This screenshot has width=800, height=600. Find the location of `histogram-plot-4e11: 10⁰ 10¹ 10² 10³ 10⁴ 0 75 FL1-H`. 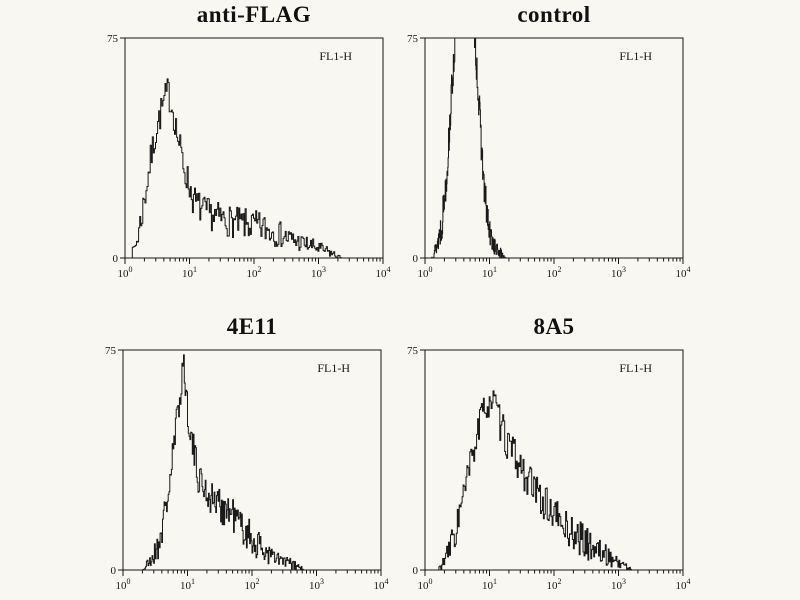

histogram-plot-4e11: 10⁰ 10¹ 10² 10³ 10⁴ 0 75 FL1-H is located at coordinates (247, 468).